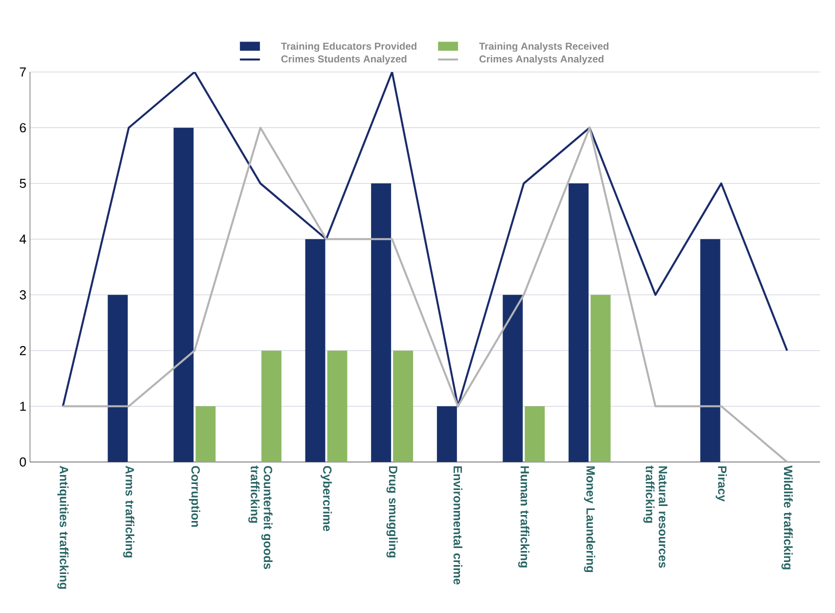  Describe the element at coordinates (343, 59) in the screenshot. I see `legend-label: Crimes Students Analyzed` at that location.